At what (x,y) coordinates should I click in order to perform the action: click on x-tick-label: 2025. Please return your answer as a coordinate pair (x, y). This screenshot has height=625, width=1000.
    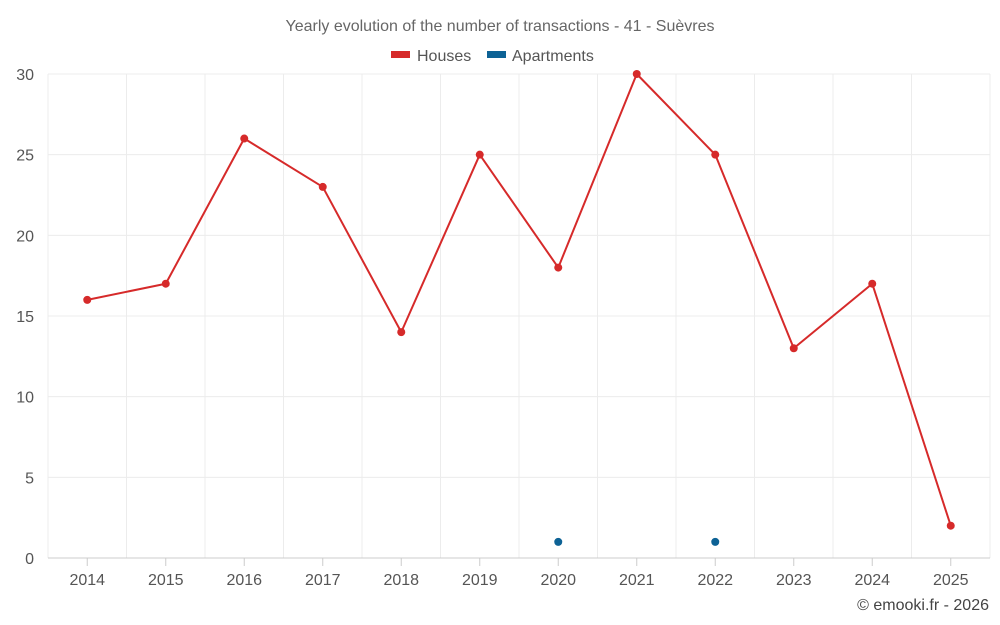
    Looking at the image, I should click on (951, 580).